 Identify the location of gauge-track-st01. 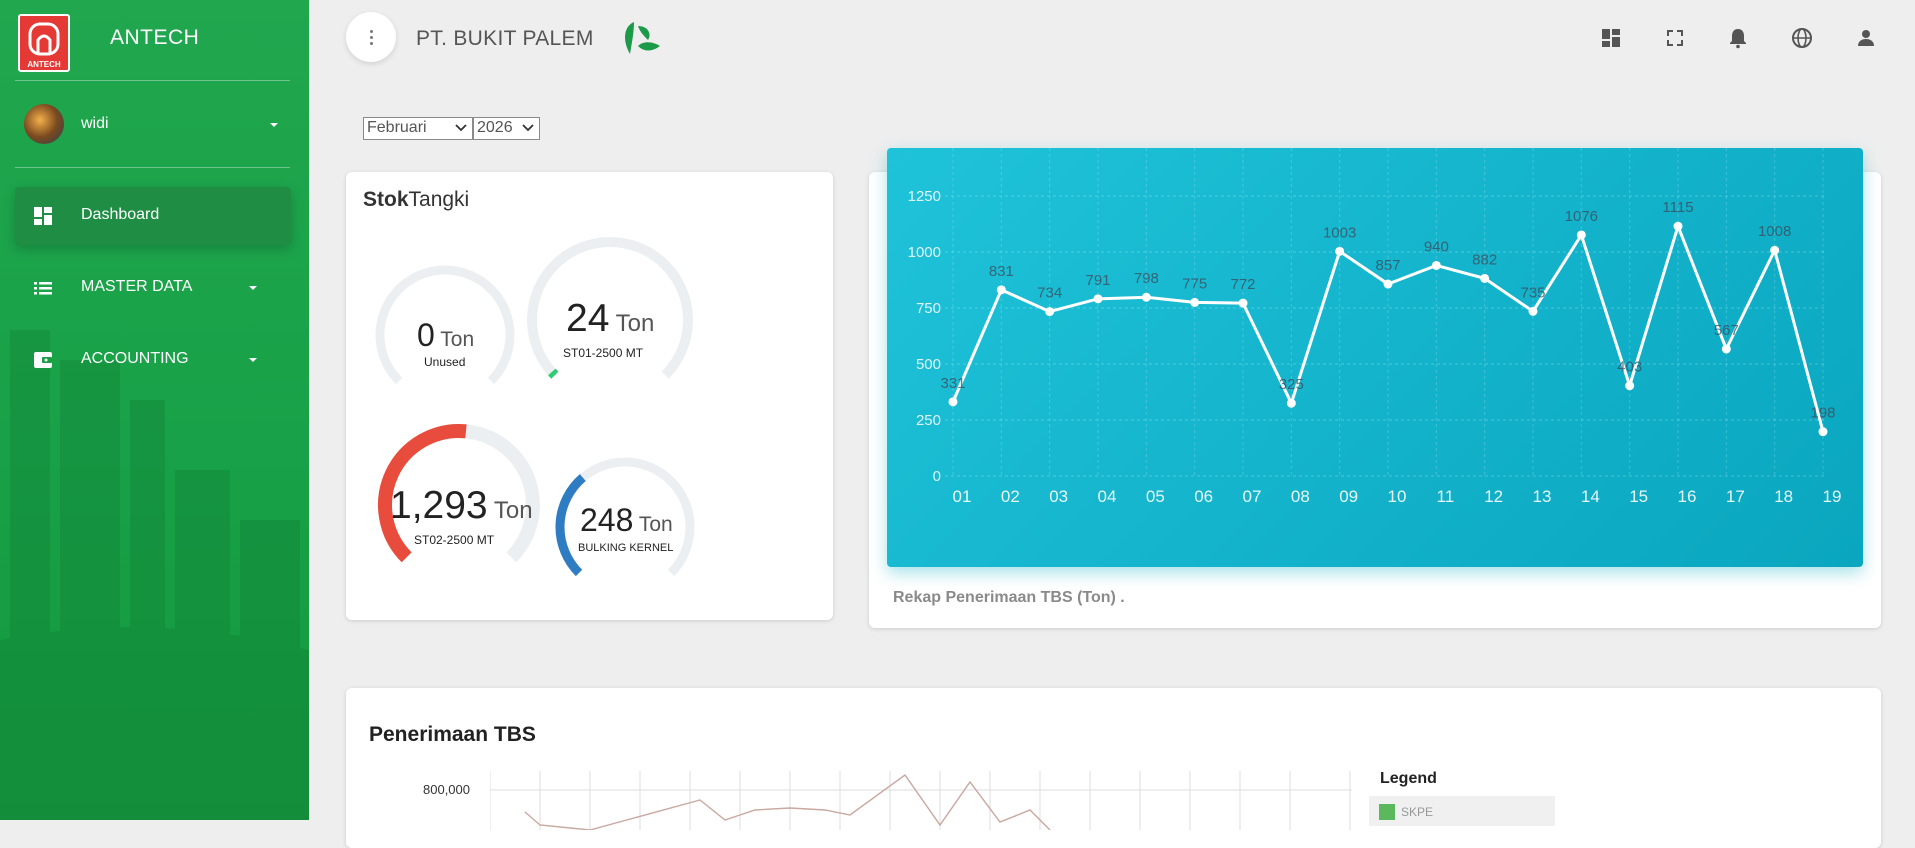
(610, 308).